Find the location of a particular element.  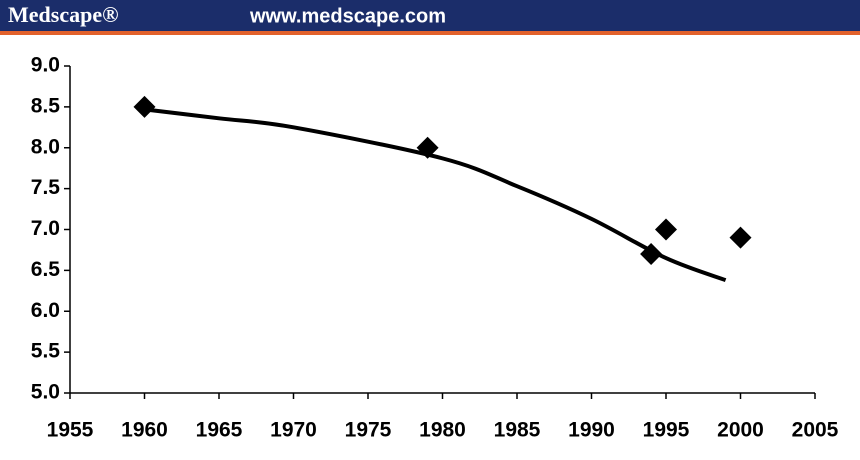

x-tick-label: 1990 is located at coordinates (591, 430).